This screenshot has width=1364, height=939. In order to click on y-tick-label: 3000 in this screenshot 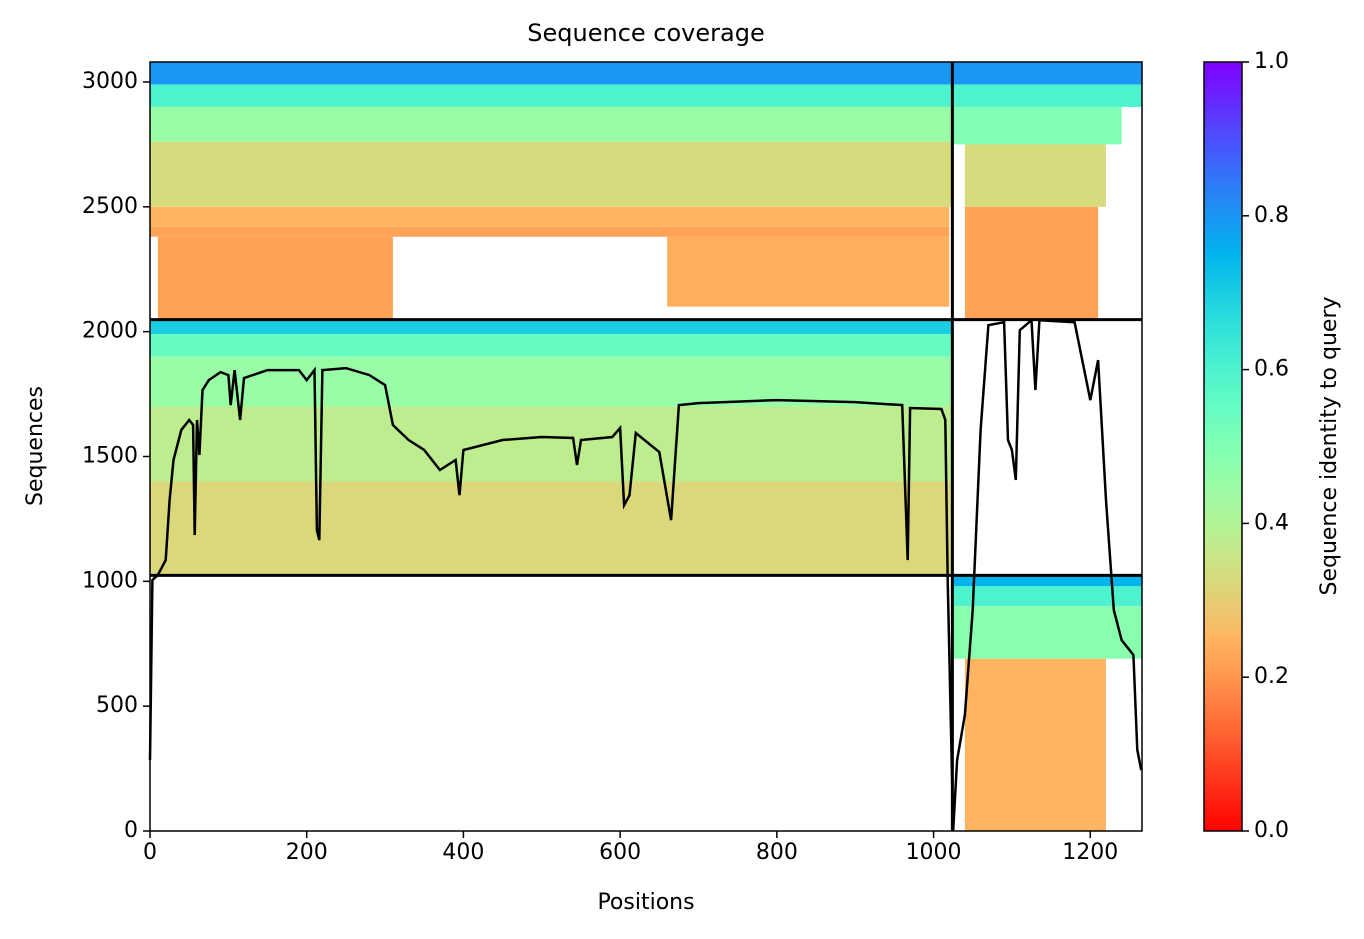, I will do `click(110, 81)`.